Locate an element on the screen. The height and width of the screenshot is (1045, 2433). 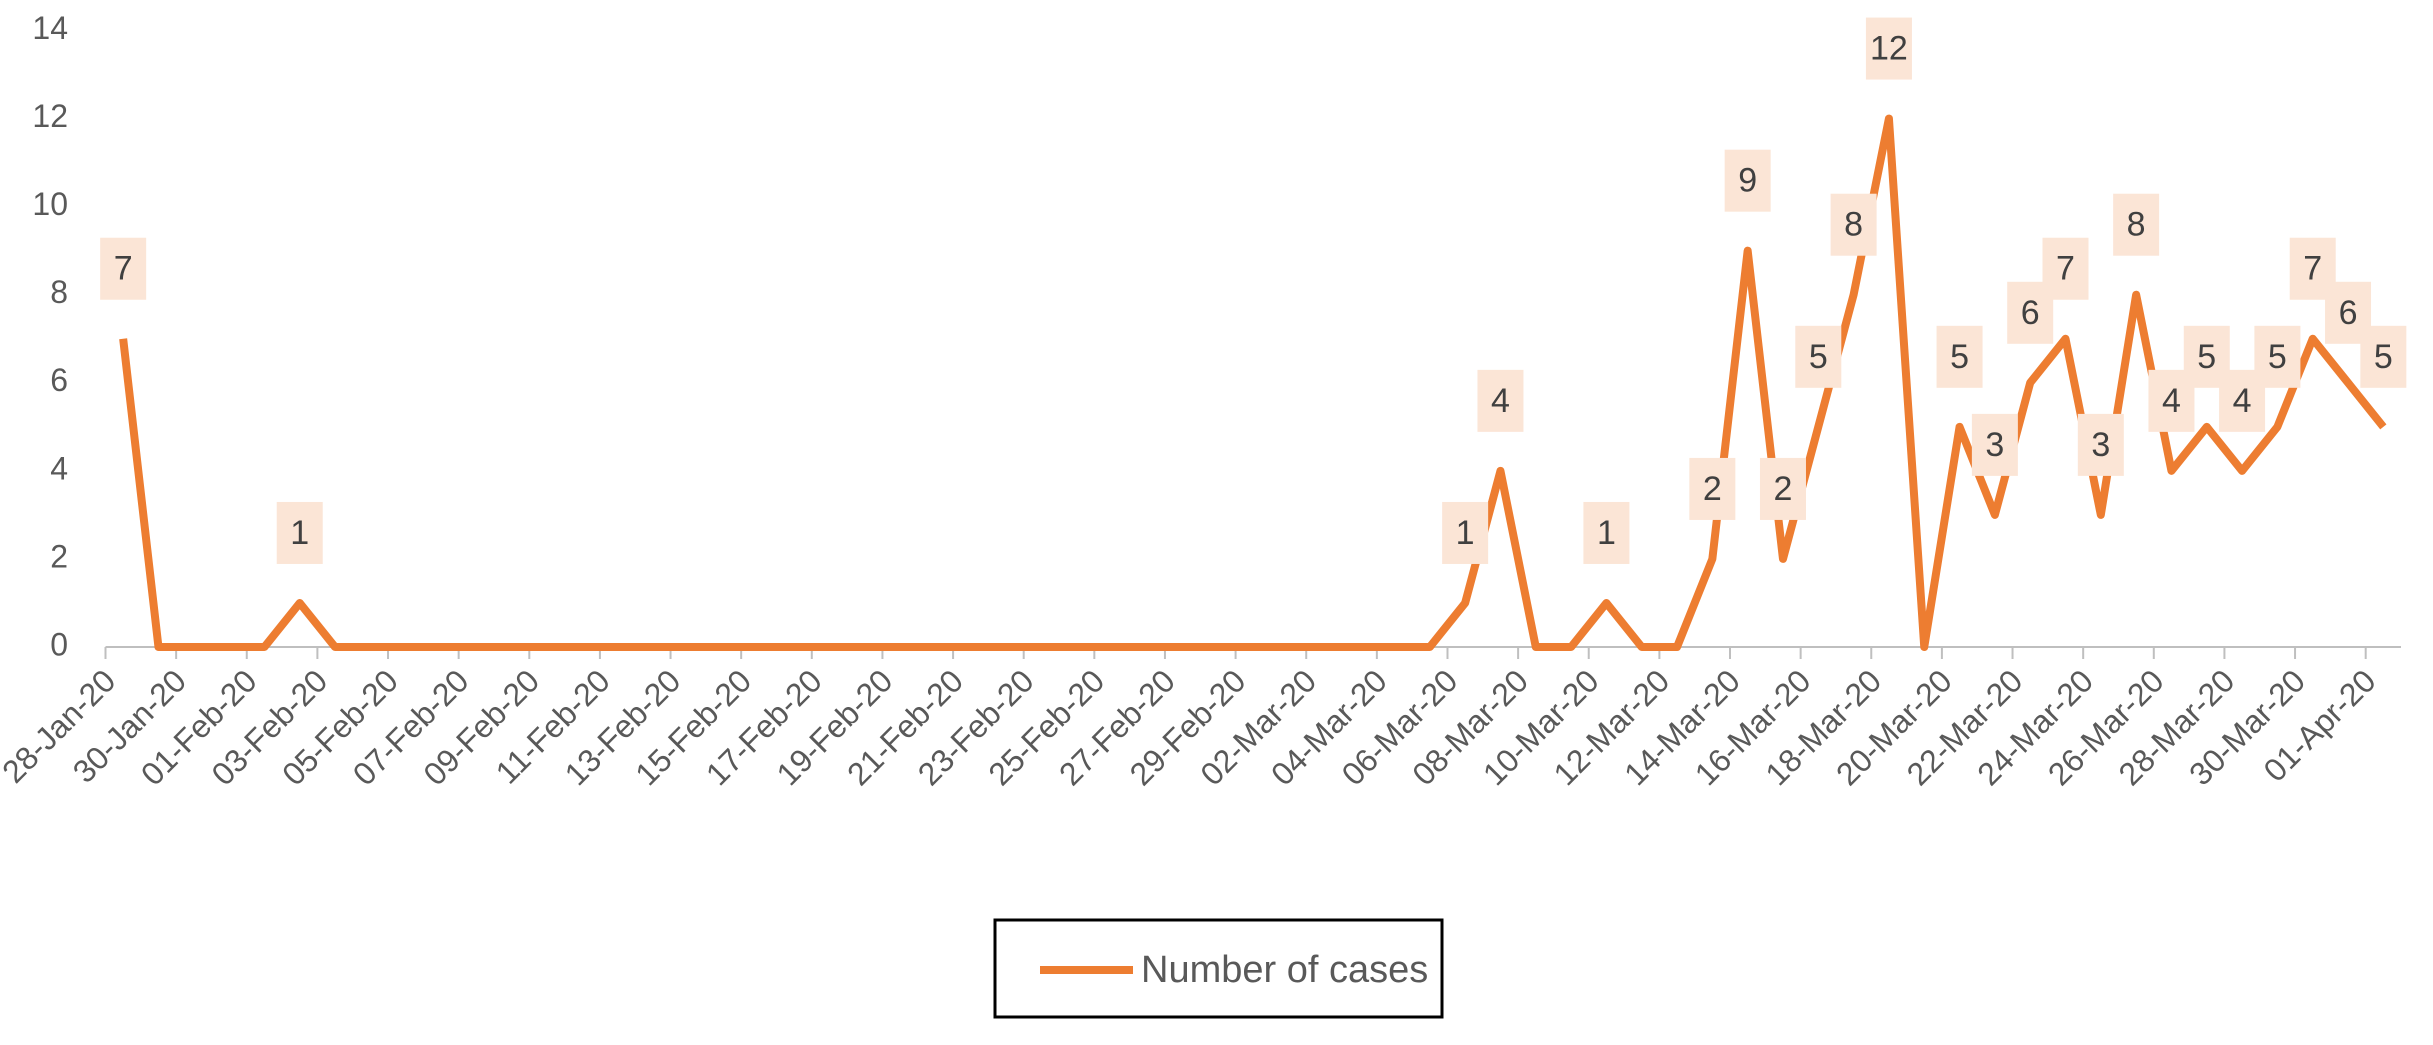
legend-label: Number of cases is located at coordinates (1284, 970).